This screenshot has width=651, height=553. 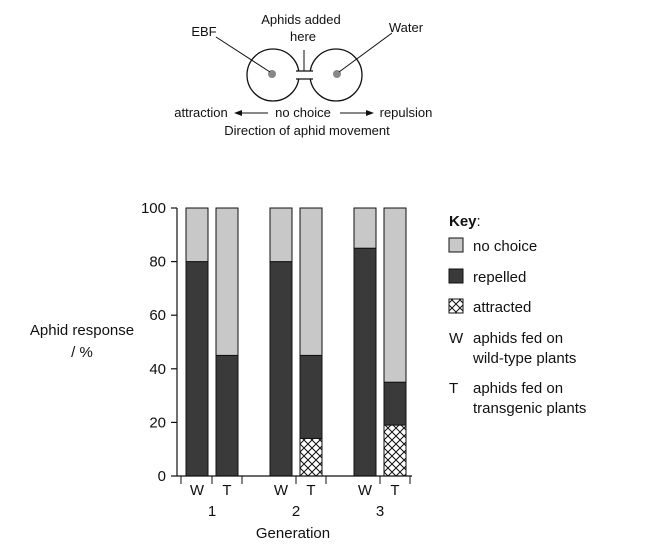 I want to click on y-tick-label: 80, so click(x=157, y=262).